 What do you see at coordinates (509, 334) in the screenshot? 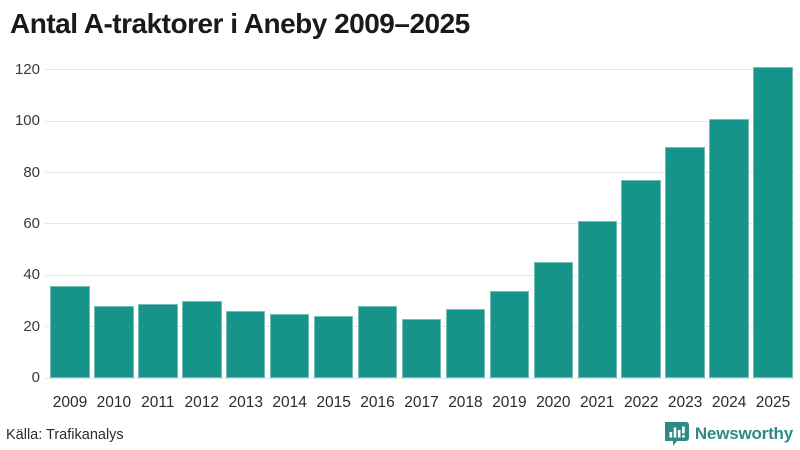
I see `bar-2019` at bounding box center [509, 334].